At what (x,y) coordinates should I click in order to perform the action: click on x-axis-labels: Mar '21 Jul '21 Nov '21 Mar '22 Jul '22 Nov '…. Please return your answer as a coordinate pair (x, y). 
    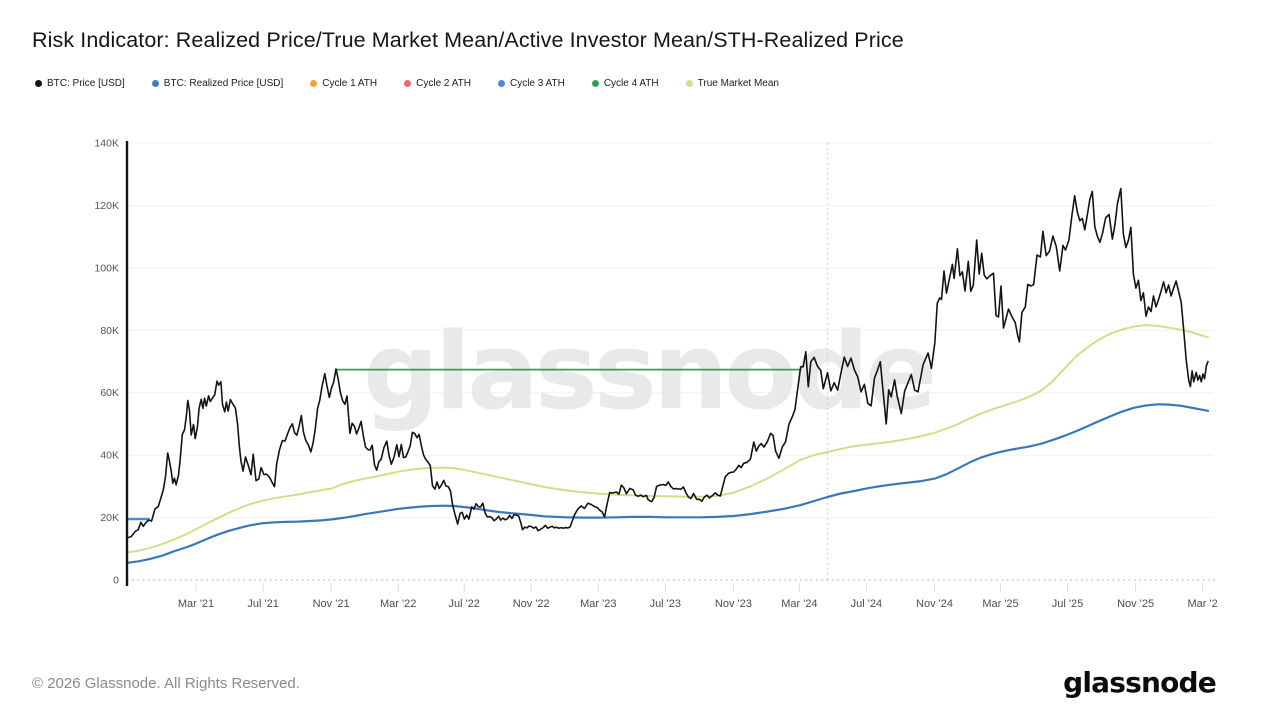
    Looking at the image, I should click on (698, 596).